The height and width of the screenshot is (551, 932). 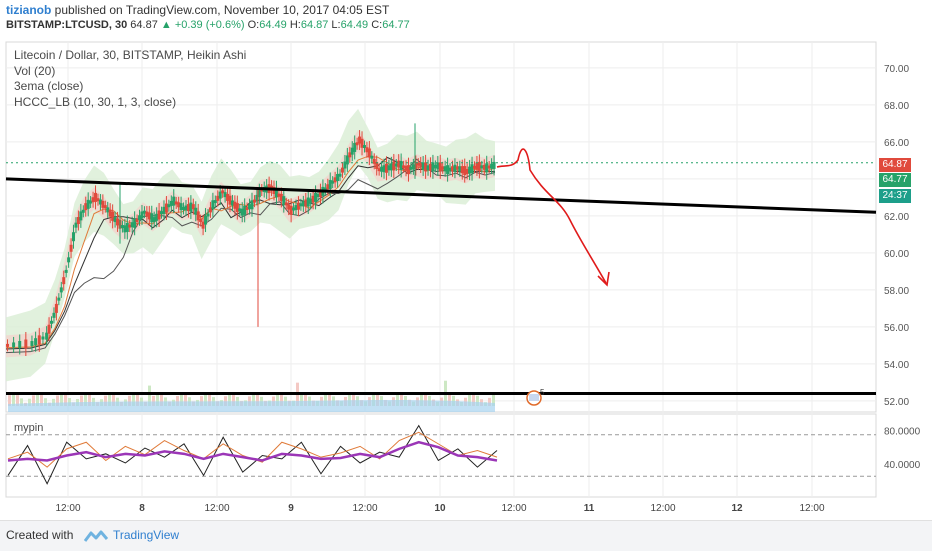 What do you see at coordinates (440, 508) in the screenshot?
I see `time-tick-label: 10` at bounding box center [440, 508].